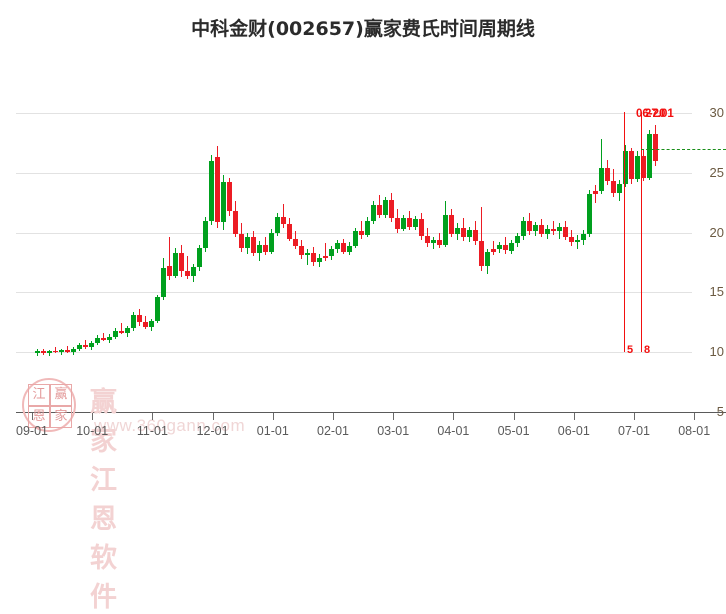  Describe the element at coordinates (659, 114) in the screenshot. I see `annotation-price-label: 27.01` at that location.